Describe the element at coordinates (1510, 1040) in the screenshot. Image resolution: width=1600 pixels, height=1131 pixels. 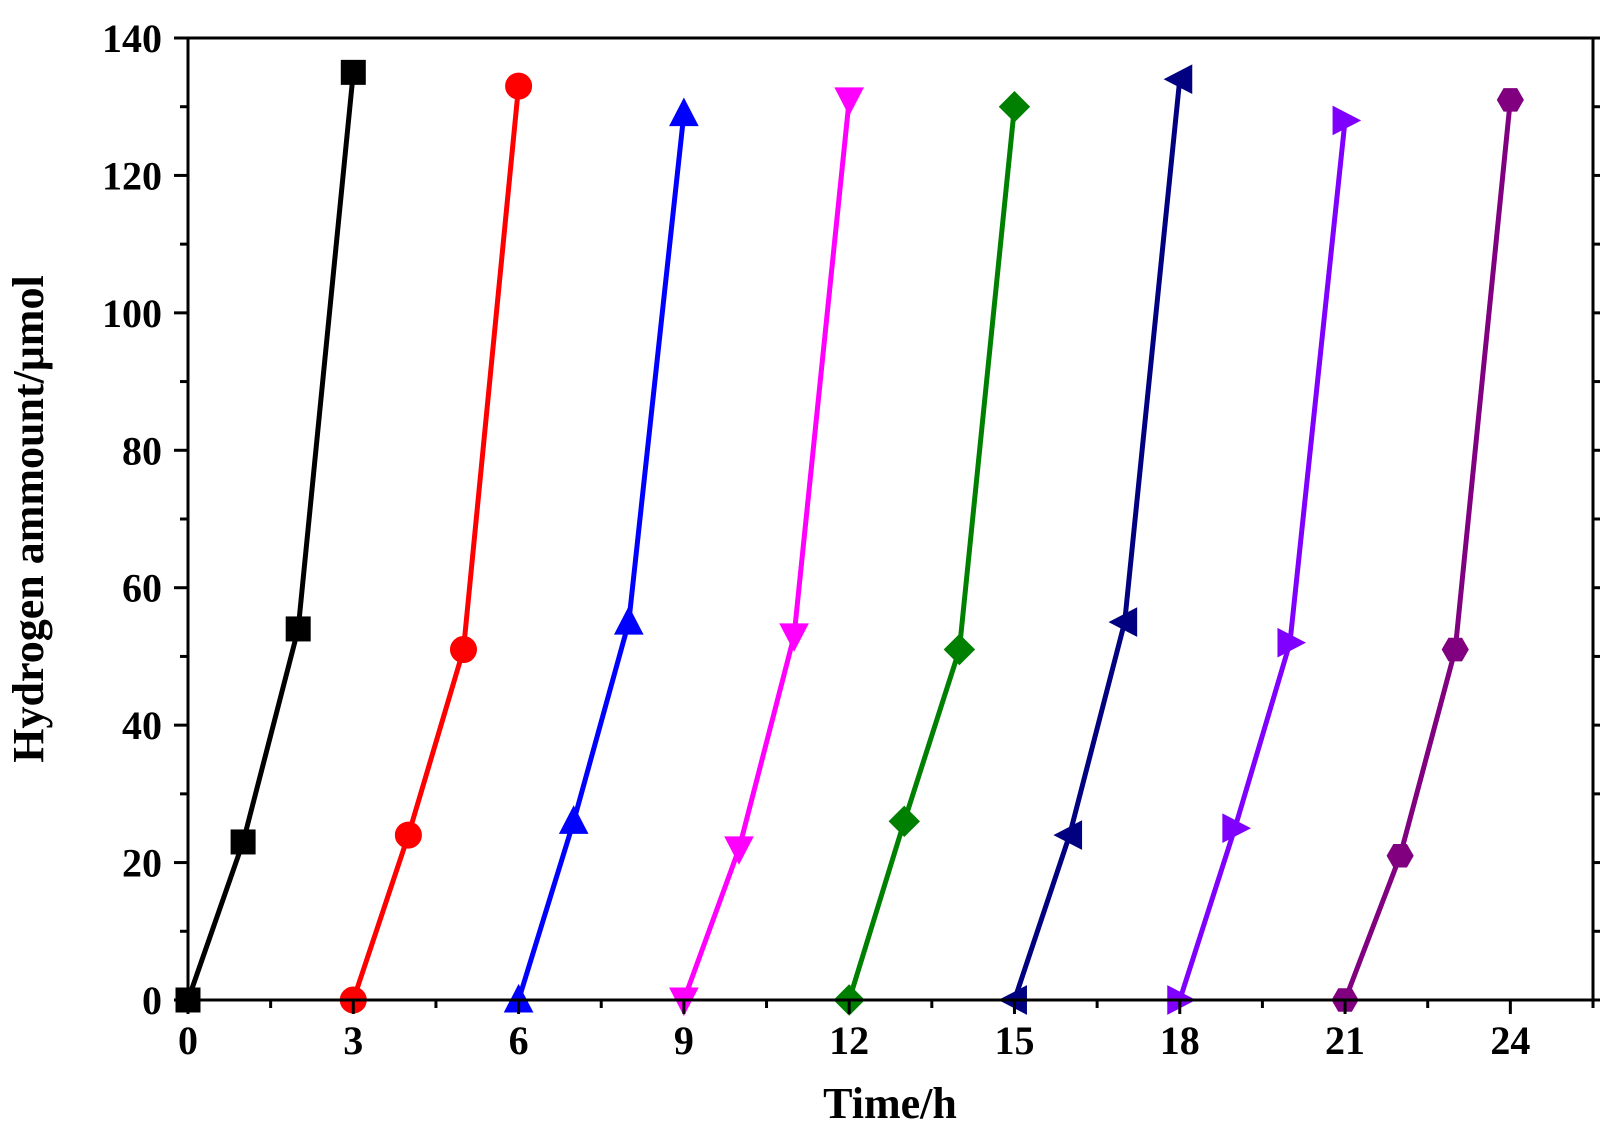
I see `x-tick-label: 24` at that location.